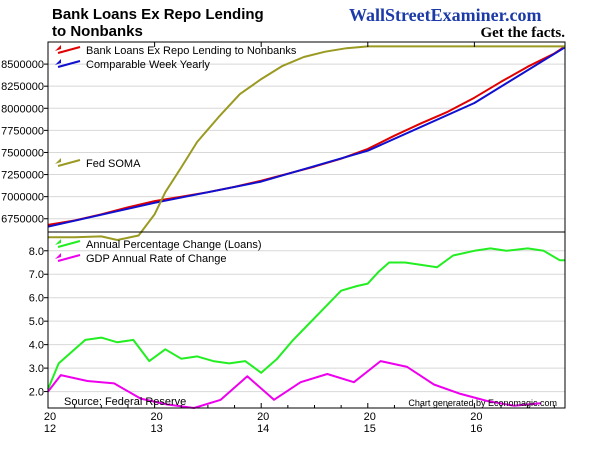 This screenshot has height=451, width=591. I want to click on y-tick-label: 5.0, so click(36, 322).